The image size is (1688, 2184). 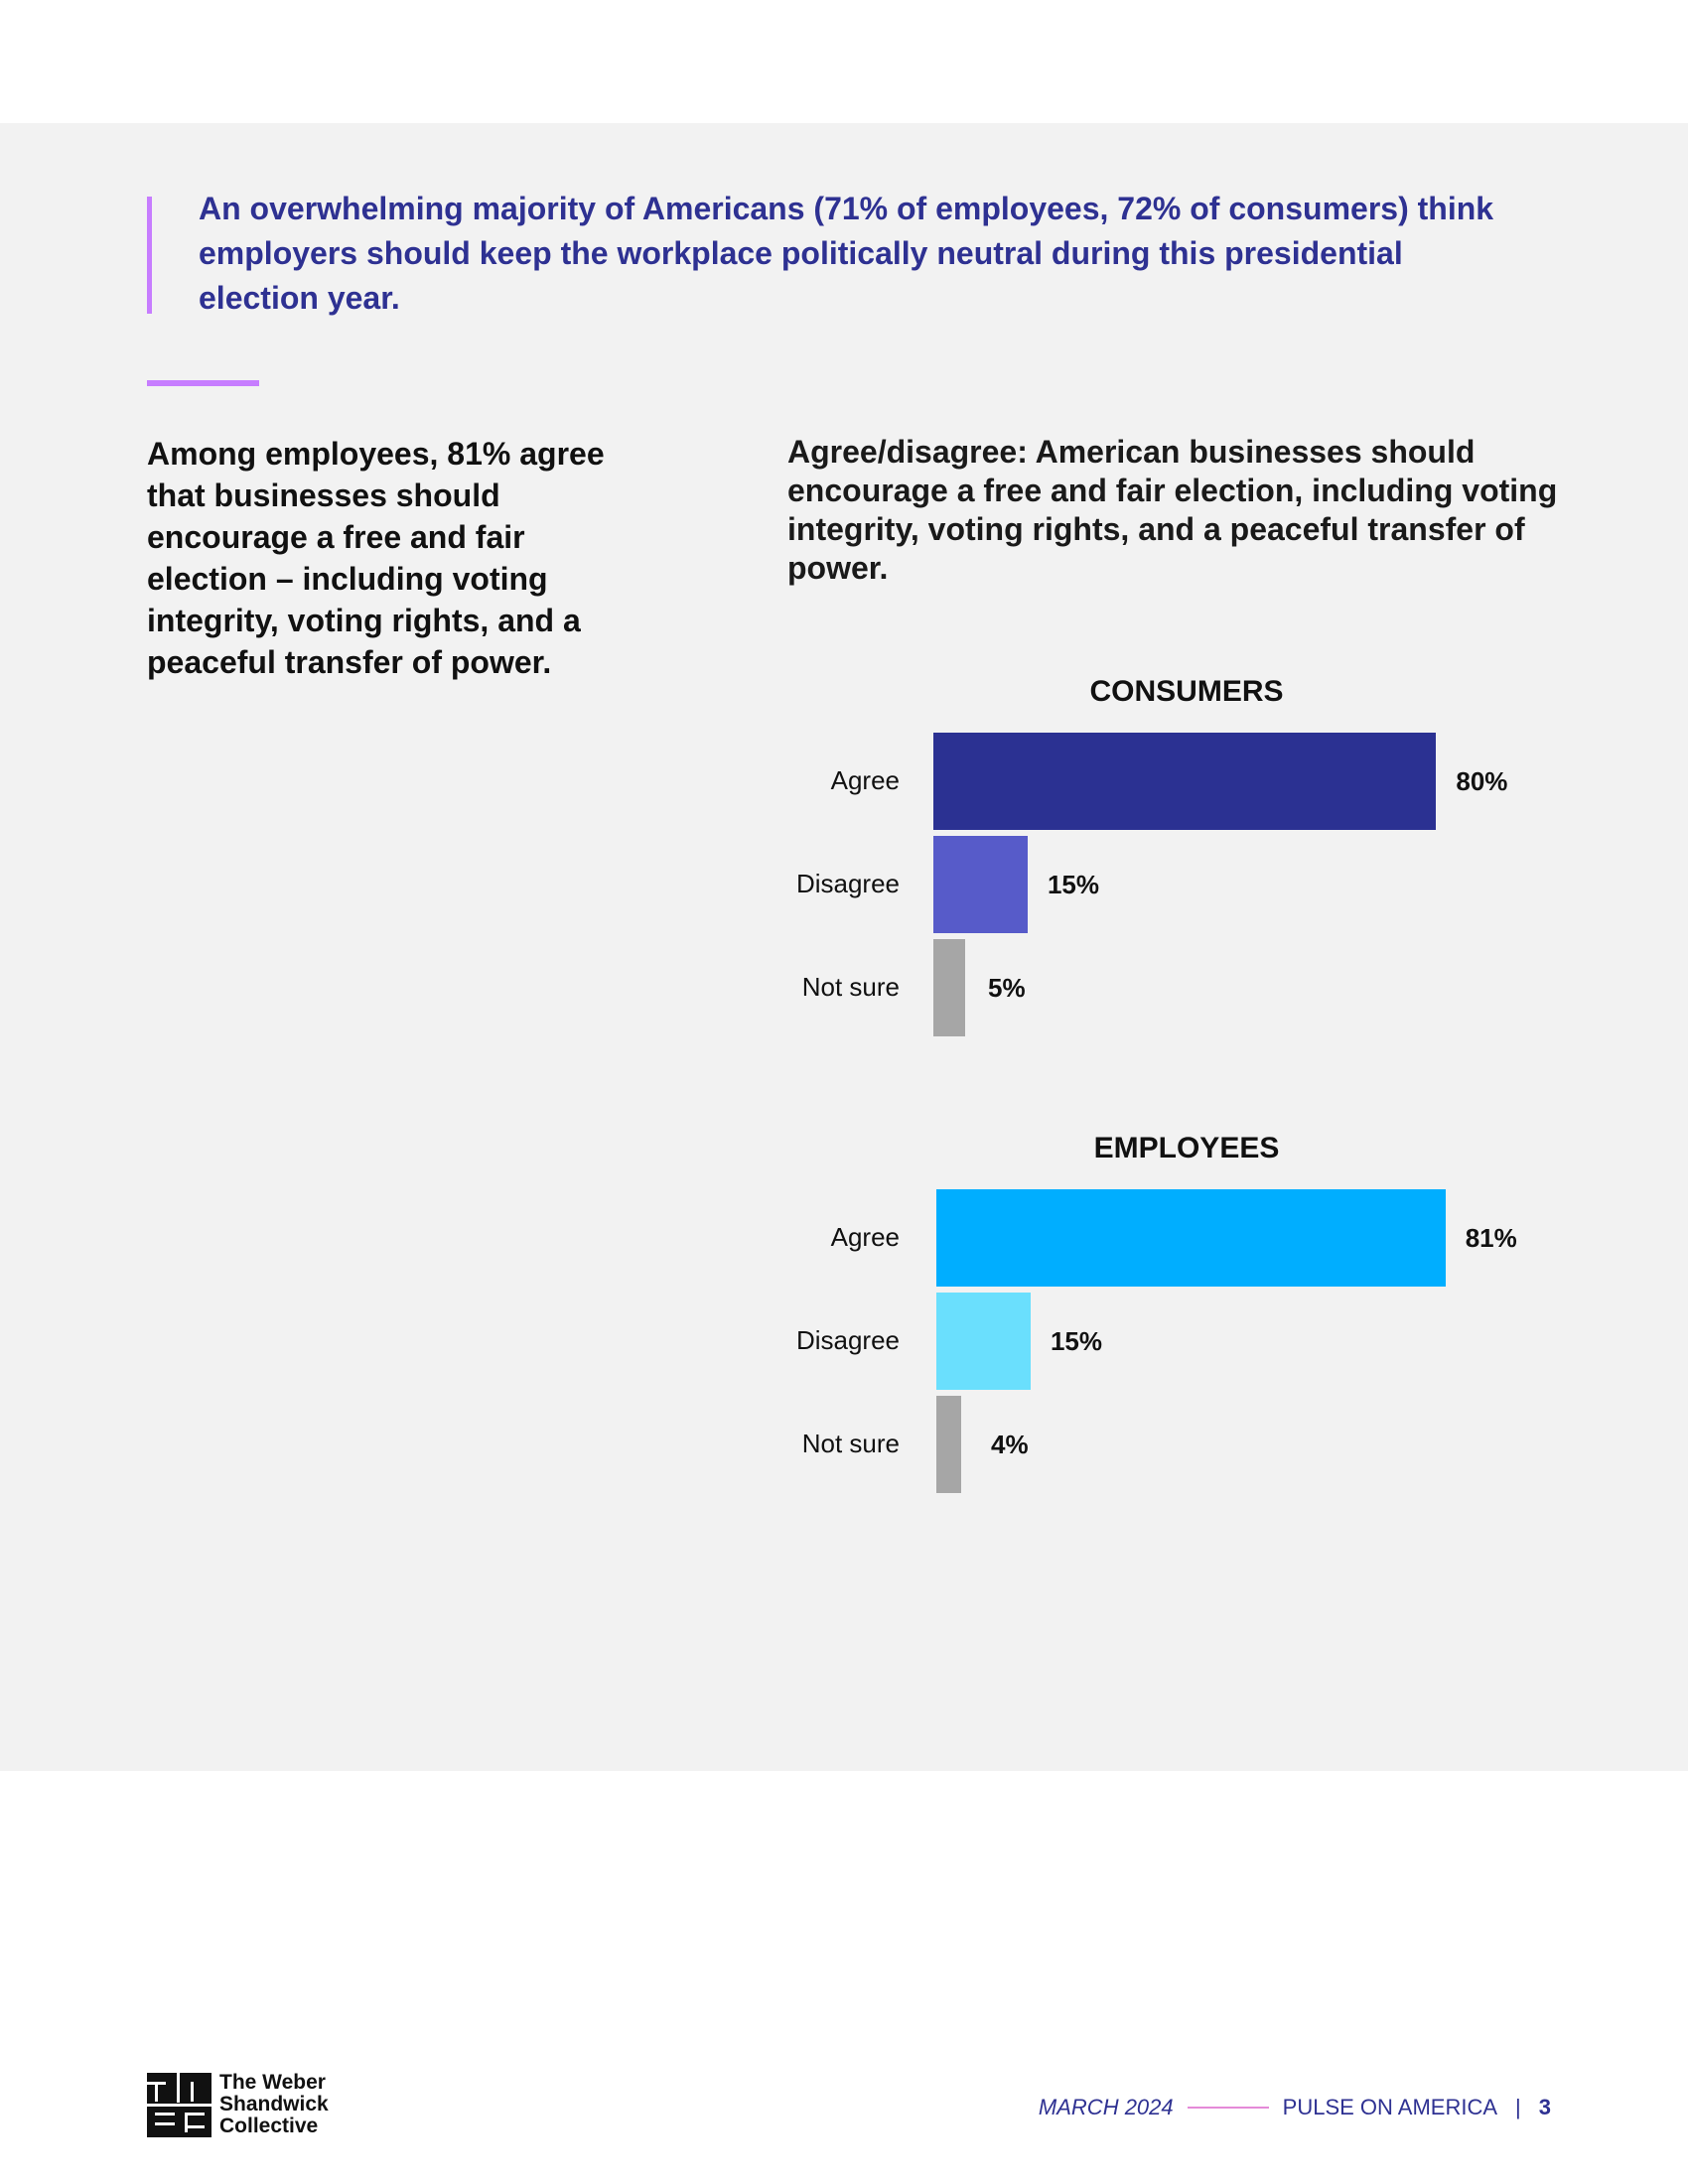 I want to click on logo-wordmark: The Weber Shandwick Collective, so click(x=274, y=2104).